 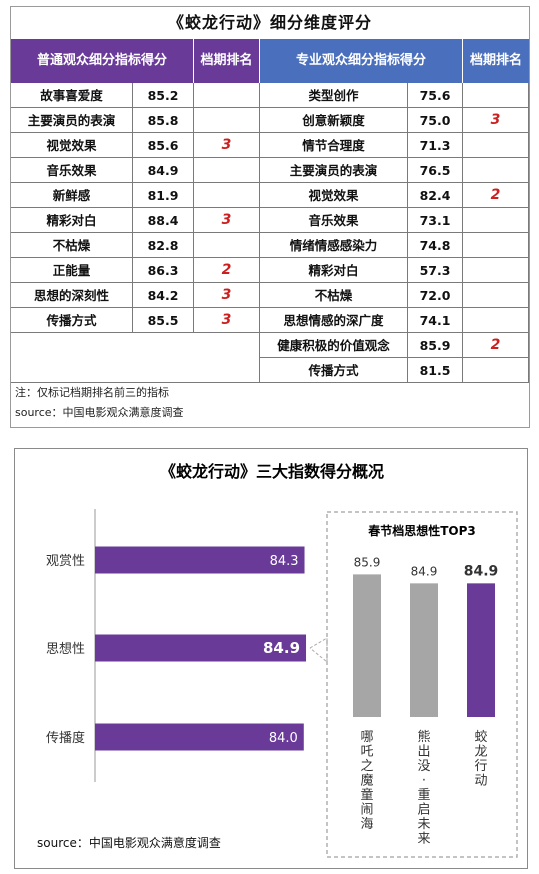 I want to click on row-score: 84.9, so click(x=163, y=170).